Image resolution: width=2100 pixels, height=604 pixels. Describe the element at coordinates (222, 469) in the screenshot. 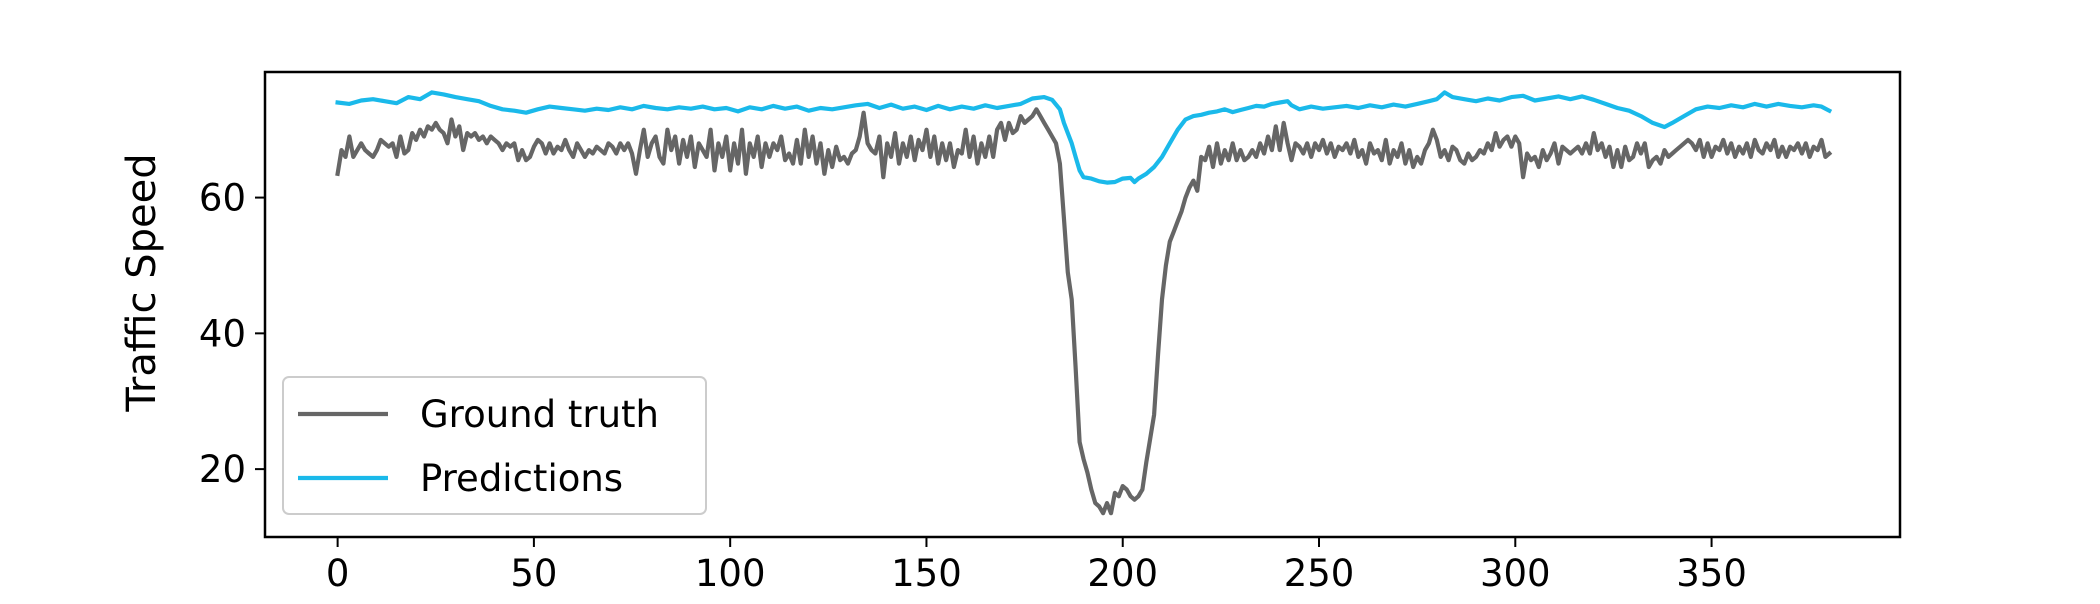

I see `y-tick-label: 20` at that location.